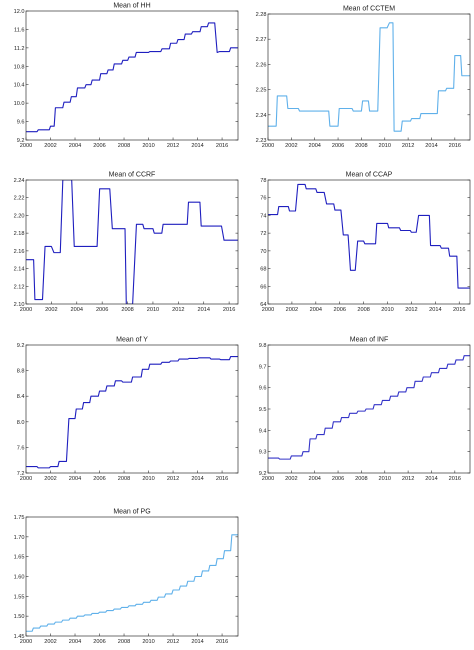 This screenshot has width=474, height=650. Describe the element at coordinates (263, 453) in the screenshot. I see `y-tick-label: 9.3` at that location.